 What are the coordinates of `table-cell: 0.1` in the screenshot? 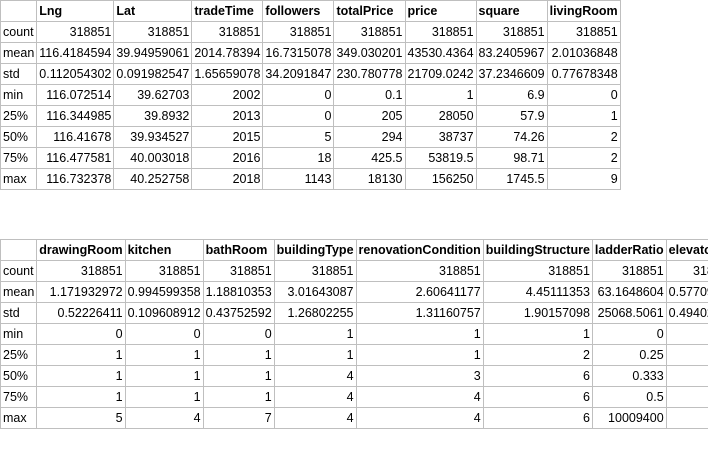 It's located at (369, 95).